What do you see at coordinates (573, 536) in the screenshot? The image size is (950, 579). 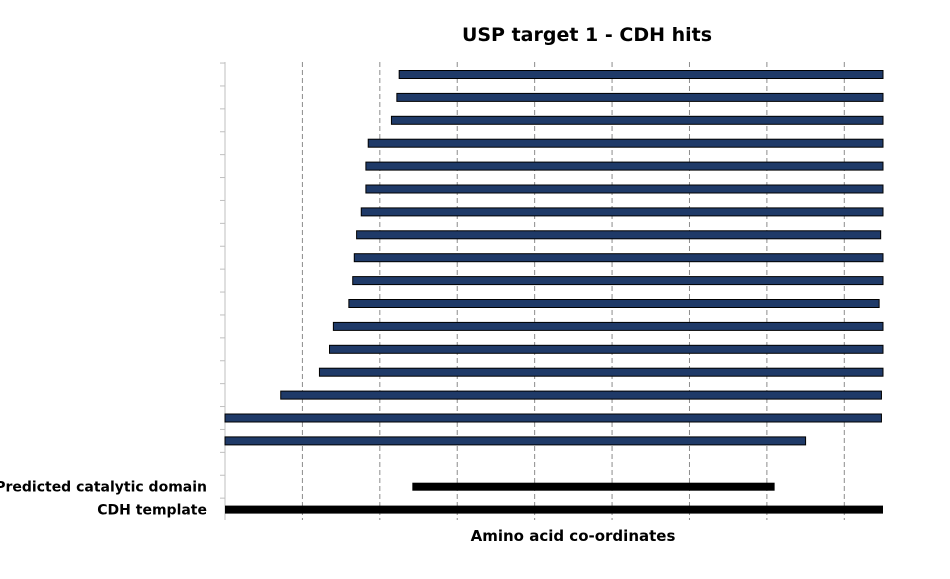 I see `x-axis-label: Amino acid co-ordinates` at bounding box center [573, 536].